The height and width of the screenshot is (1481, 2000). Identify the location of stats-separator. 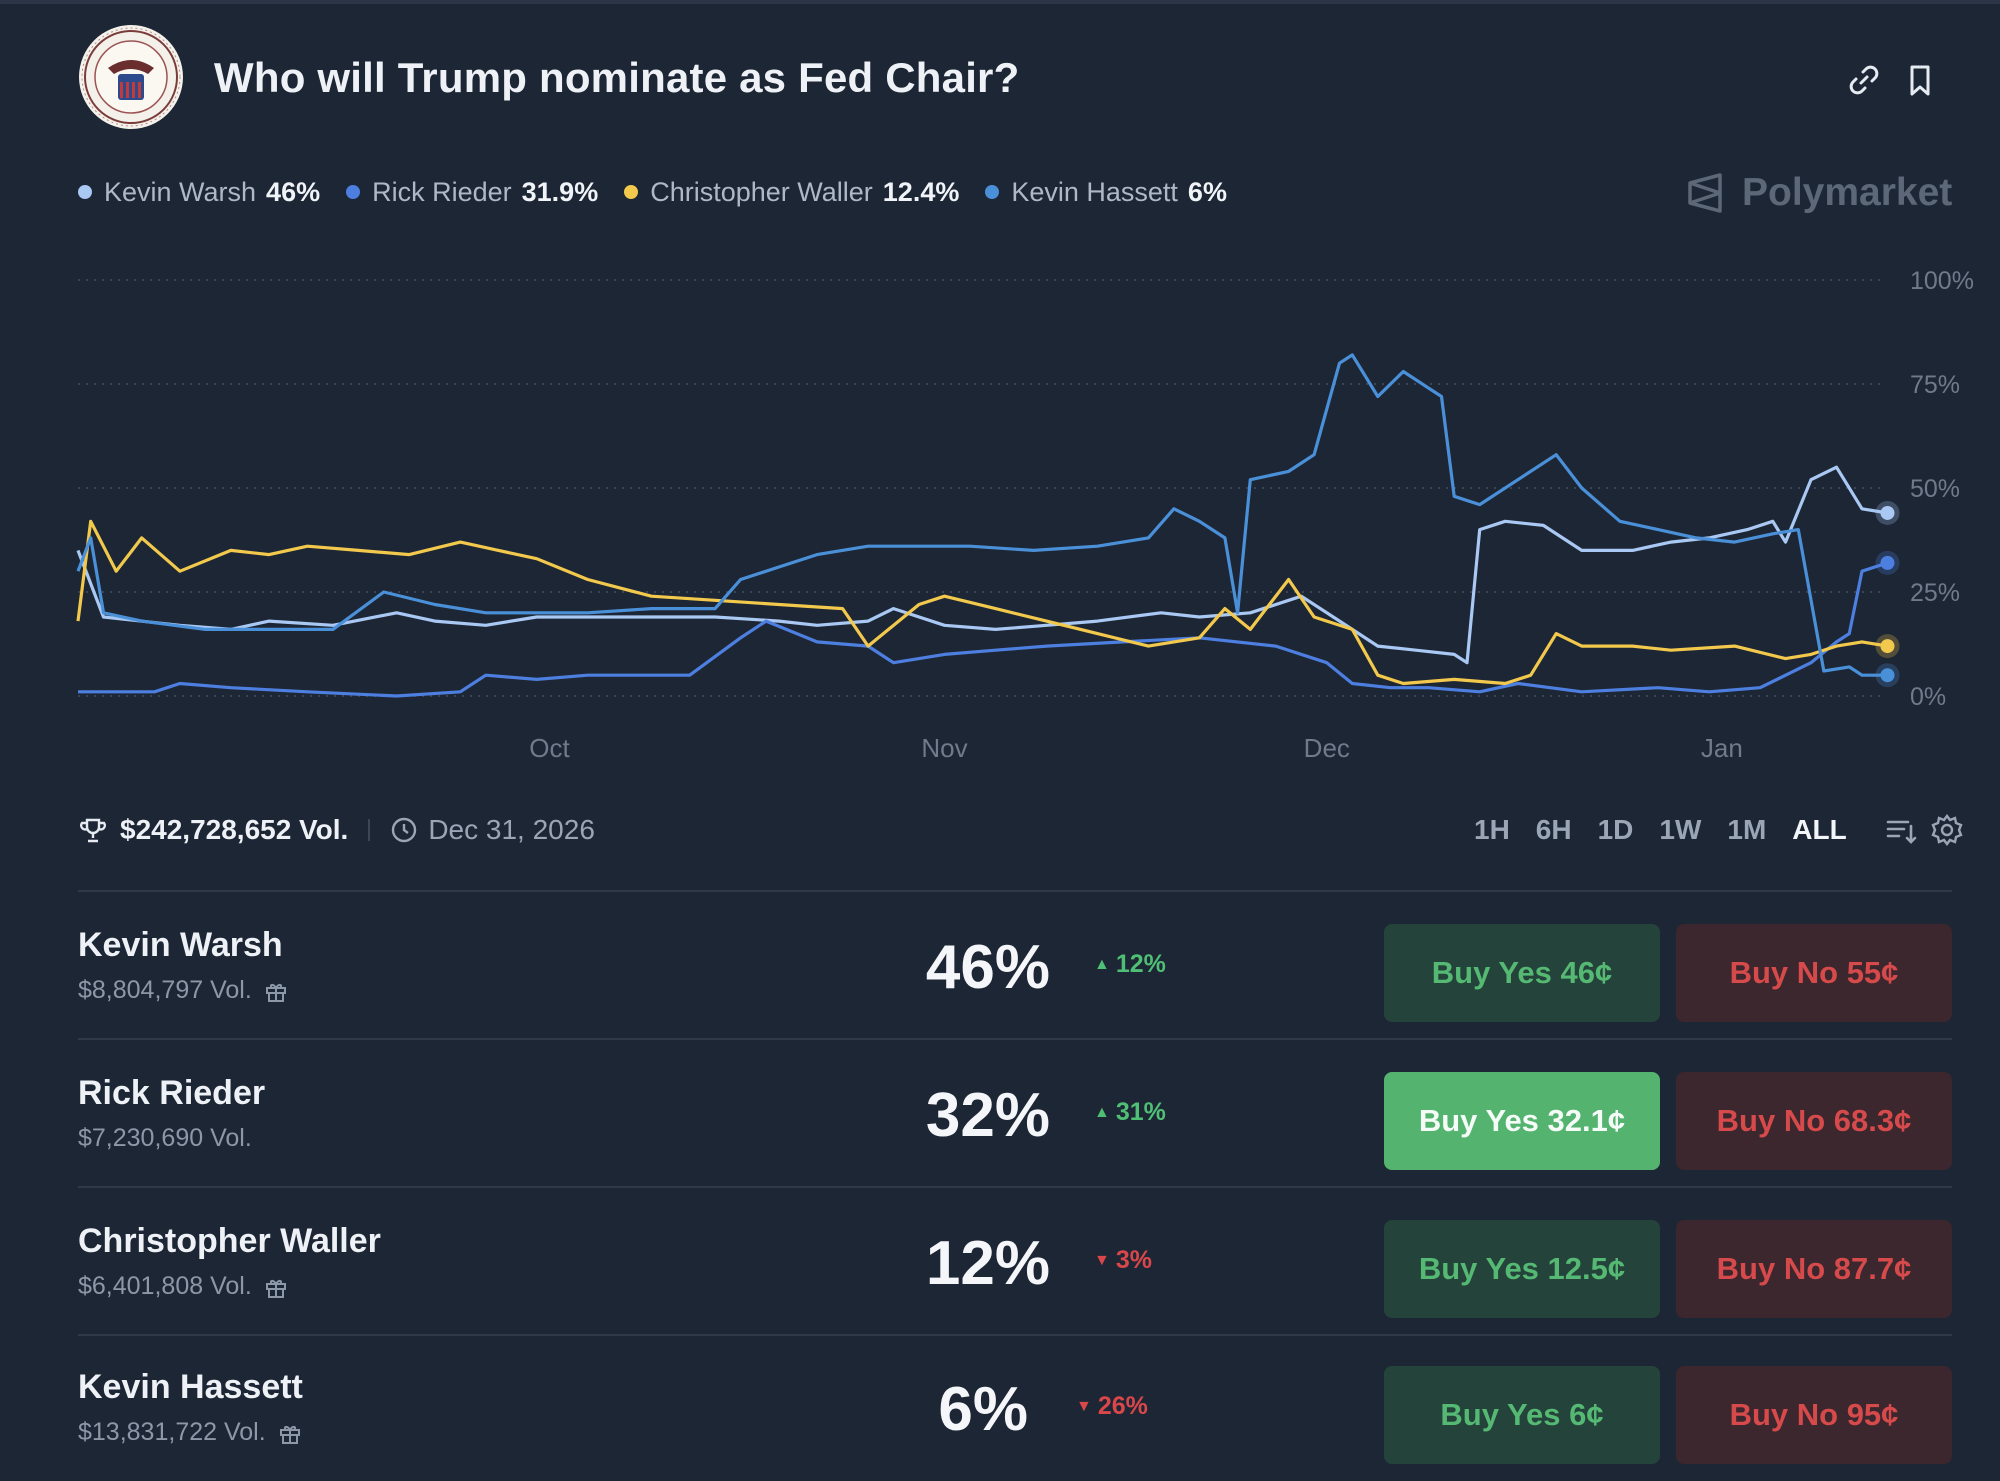
(369, 830).